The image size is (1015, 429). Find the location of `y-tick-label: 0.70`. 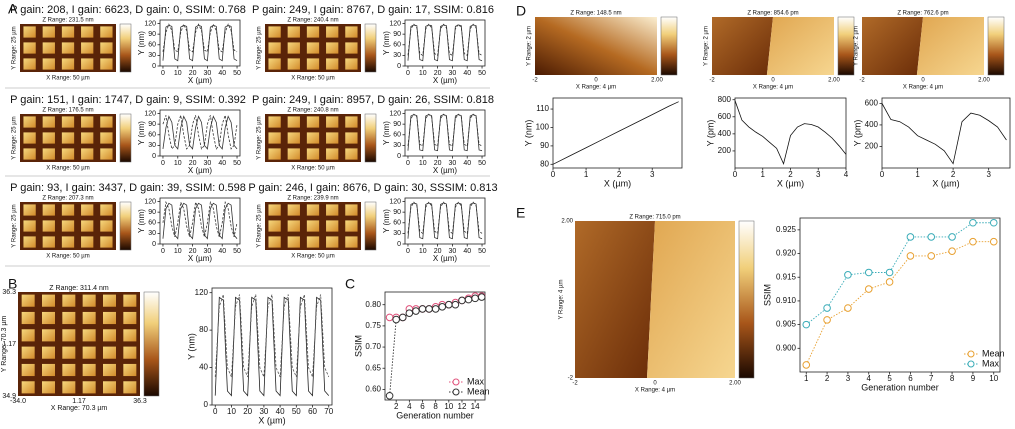

y-tick-label: 0.70 is located at coordinates (373, 346).